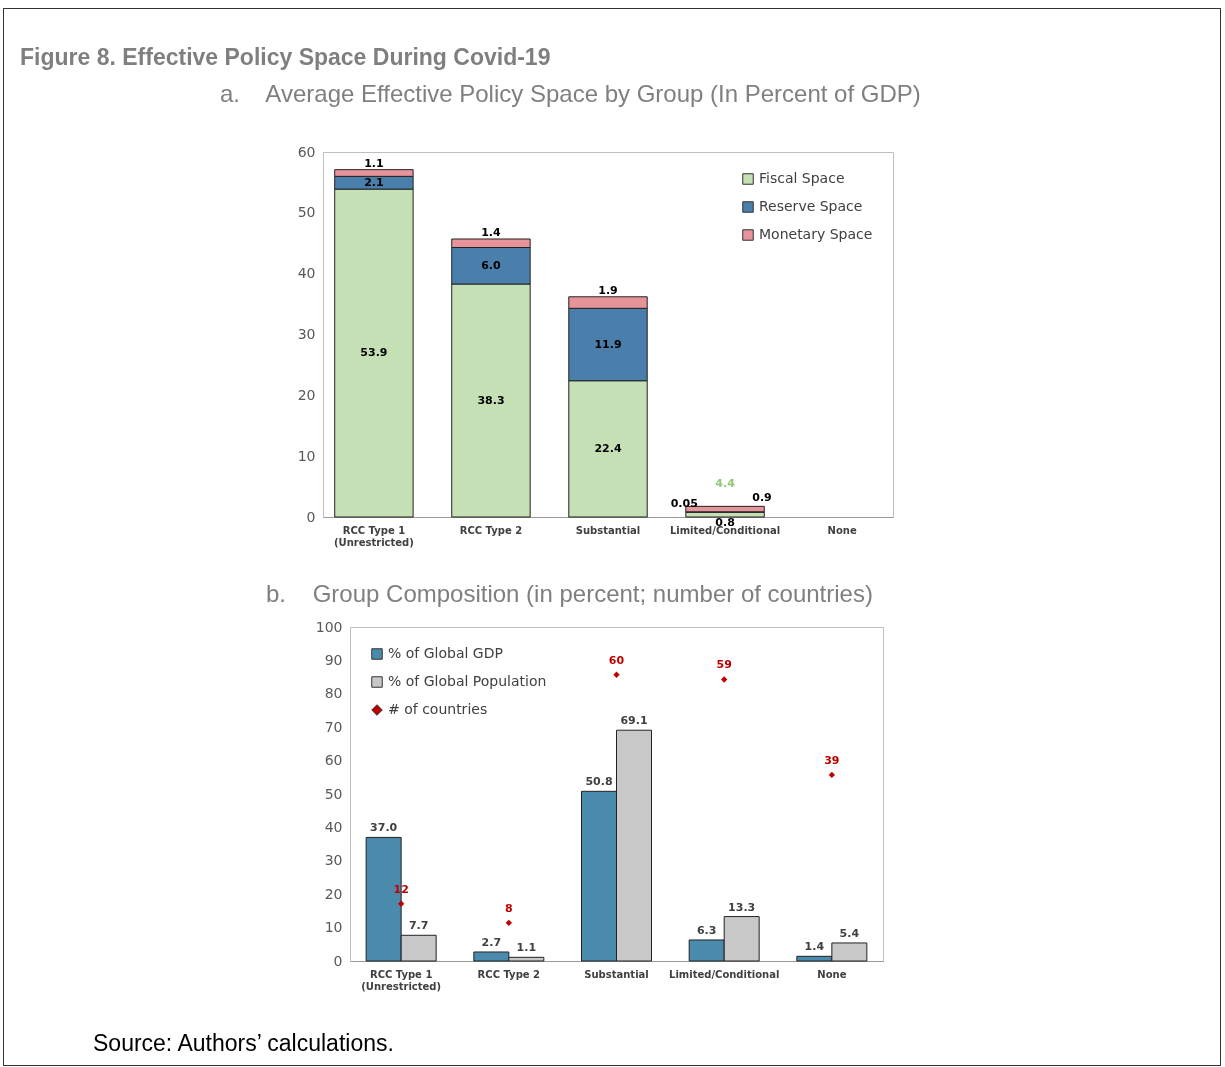  What do you see at coordinates (467, 681) in the screenshot?
I see `legend-label: % of Global Population` at bounding box center [467, 681].